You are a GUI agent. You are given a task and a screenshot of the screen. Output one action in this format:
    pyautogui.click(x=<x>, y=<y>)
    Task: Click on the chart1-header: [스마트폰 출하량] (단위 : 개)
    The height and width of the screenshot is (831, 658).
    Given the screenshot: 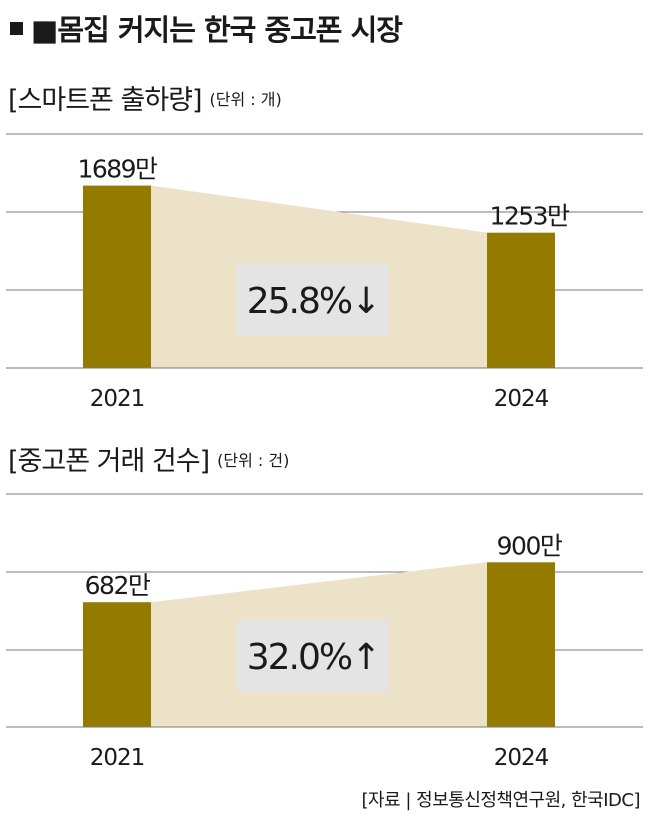 What is the action you would take?
    pyautogui.click(x=145, y=98)
    